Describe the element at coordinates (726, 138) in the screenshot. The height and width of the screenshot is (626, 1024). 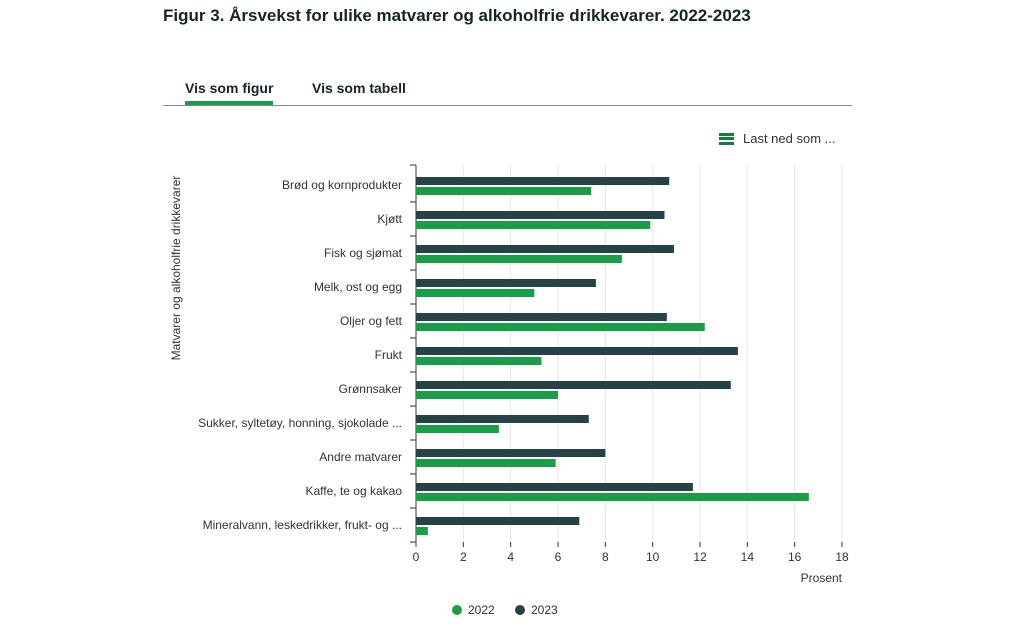
I see `menu-icon` at that location.